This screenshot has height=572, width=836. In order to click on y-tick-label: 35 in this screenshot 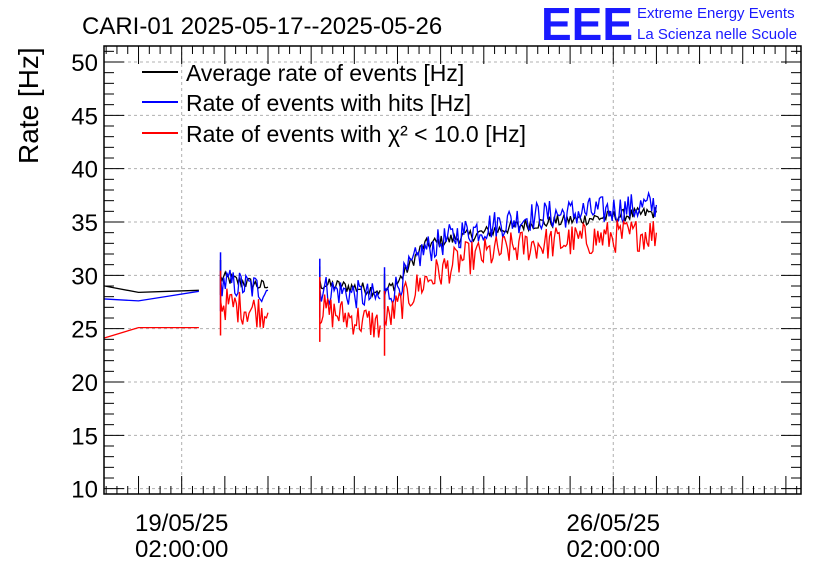, I will do `click(84, 223)`.